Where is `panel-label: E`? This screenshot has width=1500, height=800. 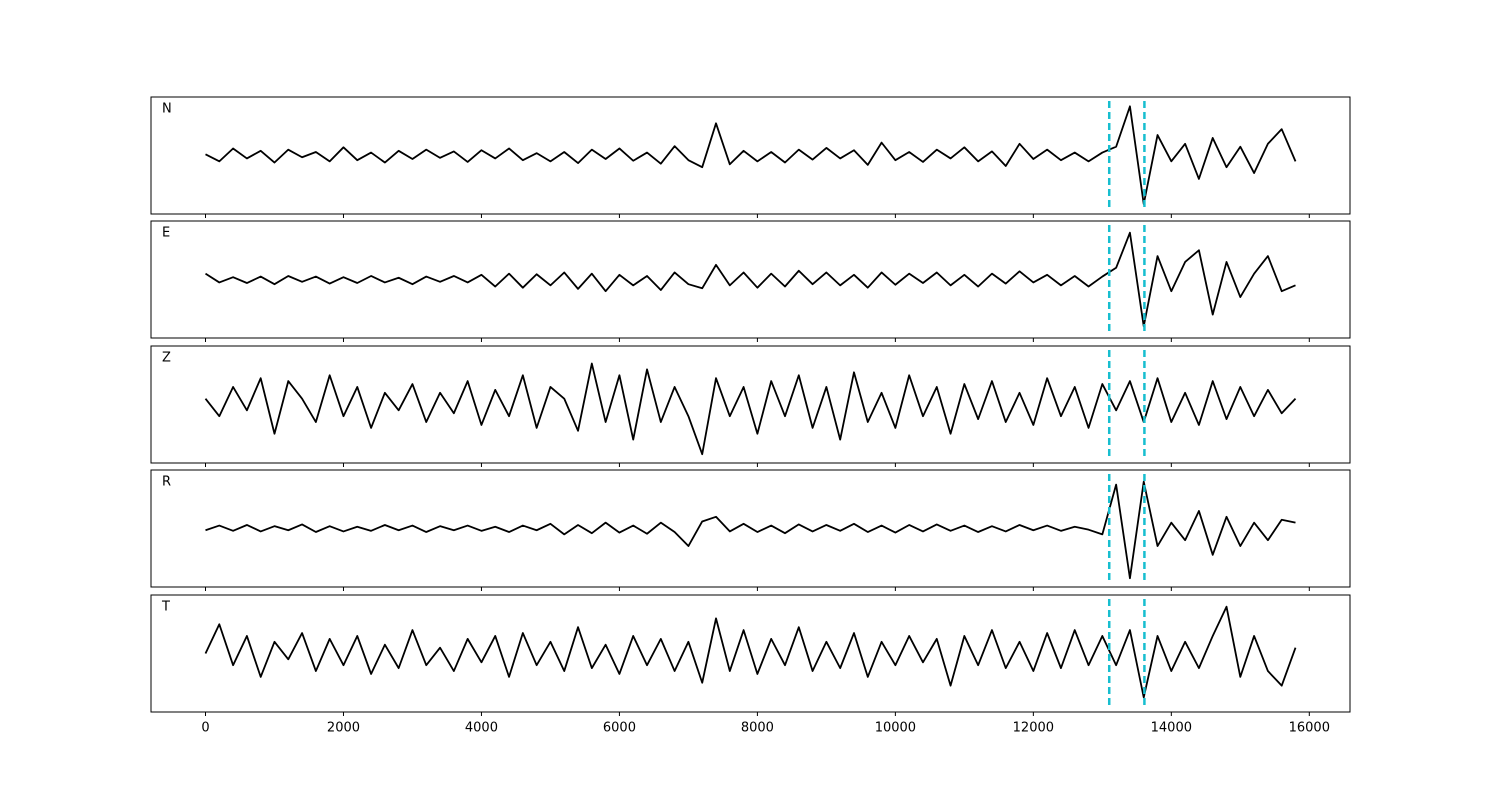
panel-label: E is located at coordinates (166, 233).